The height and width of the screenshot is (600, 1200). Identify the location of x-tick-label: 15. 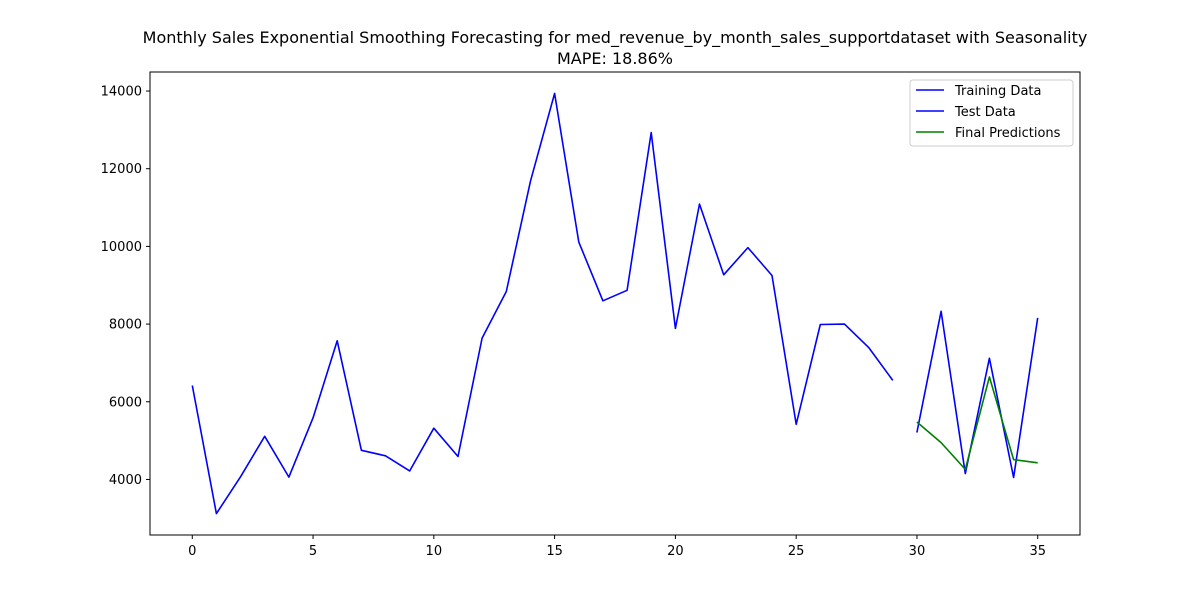
(554, 551).